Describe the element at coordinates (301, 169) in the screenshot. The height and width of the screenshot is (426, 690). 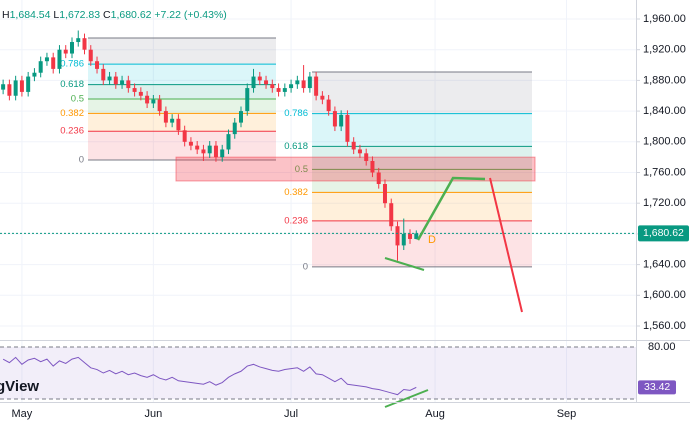
I see `fib-level-label: 0.5` at that location.